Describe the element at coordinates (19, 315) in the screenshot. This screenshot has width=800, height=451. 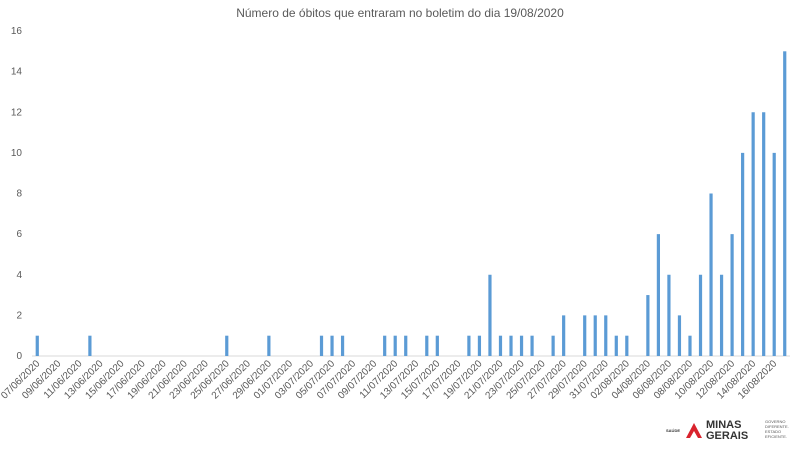
I see `y-tick-label: 2` at that location.